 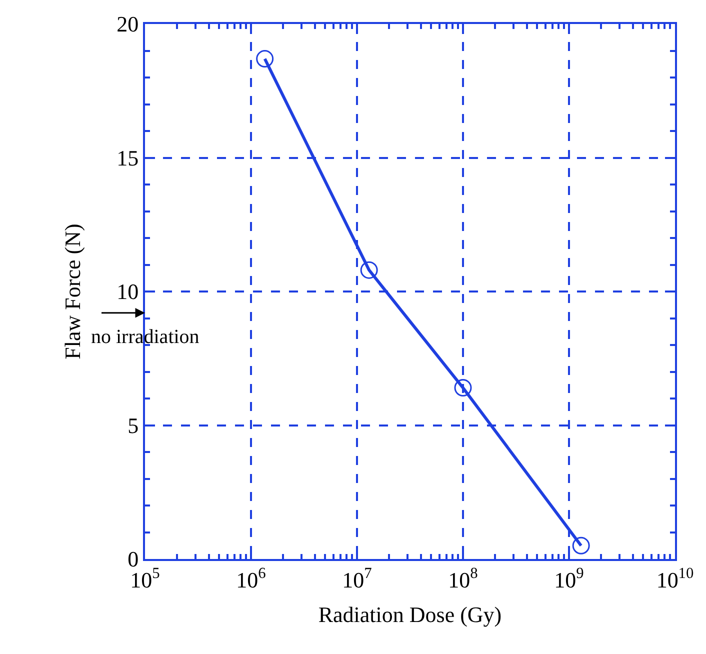 What do you see at coordinates (127, 157) in the screenshot?
I see `y-tick-label: 15` at bounding box center [127, 157].